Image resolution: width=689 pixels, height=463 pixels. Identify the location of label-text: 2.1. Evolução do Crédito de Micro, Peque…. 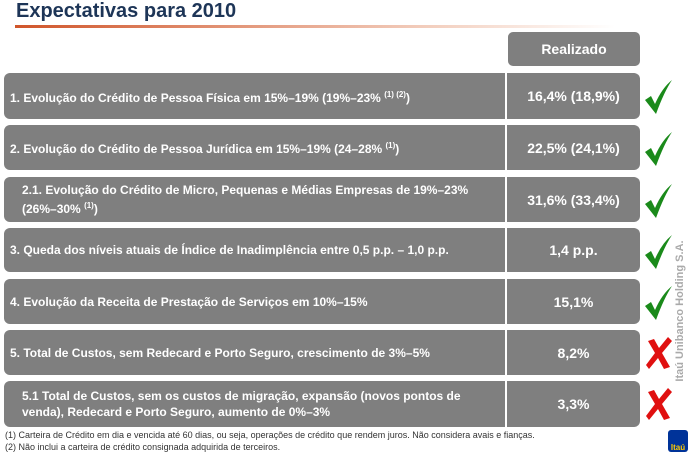
(254, 199).